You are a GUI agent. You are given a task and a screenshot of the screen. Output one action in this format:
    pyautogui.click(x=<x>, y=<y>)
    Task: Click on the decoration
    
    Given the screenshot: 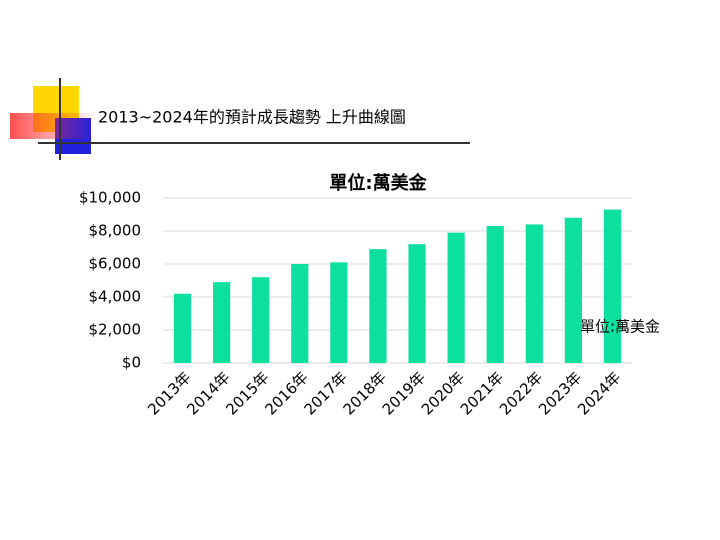 What is the action you would take?
    pyautogui.click(x=240, y=119)
    